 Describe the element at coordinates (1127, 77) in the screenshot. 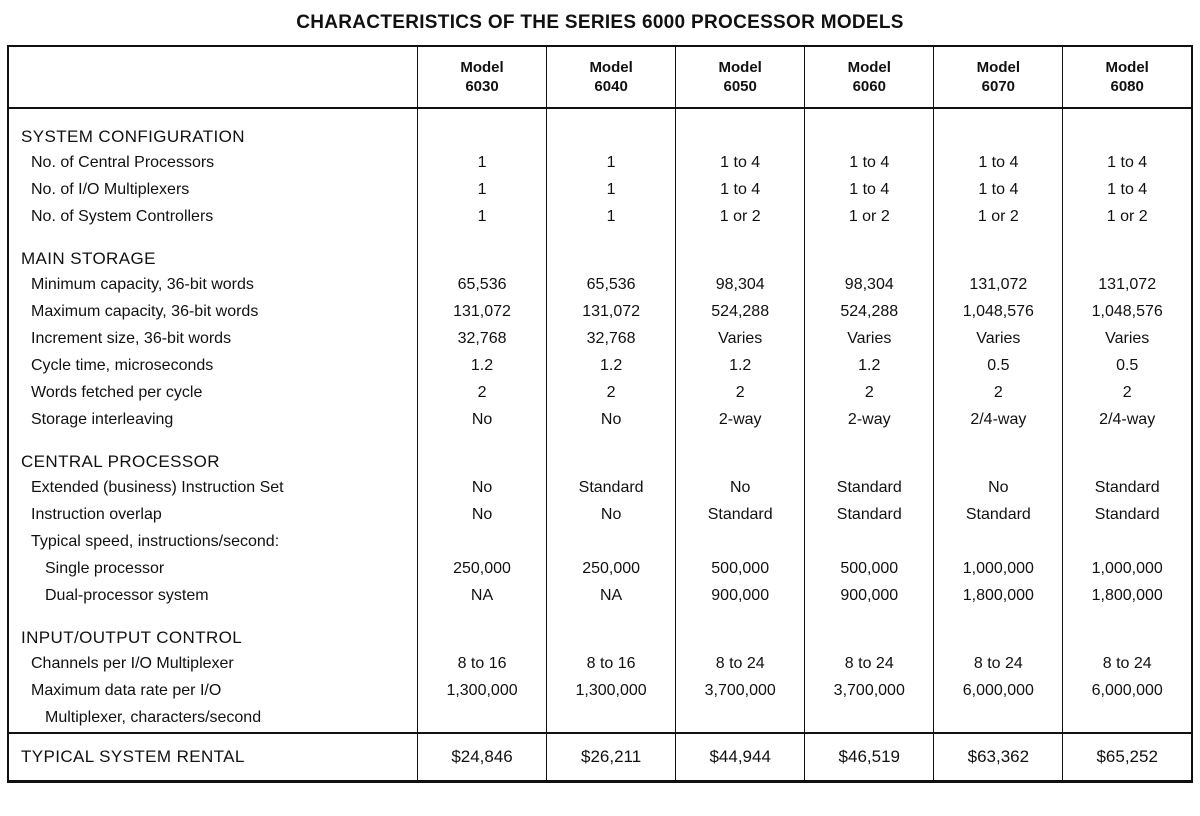

I see `model-header-6080: Model 6080` at that location.